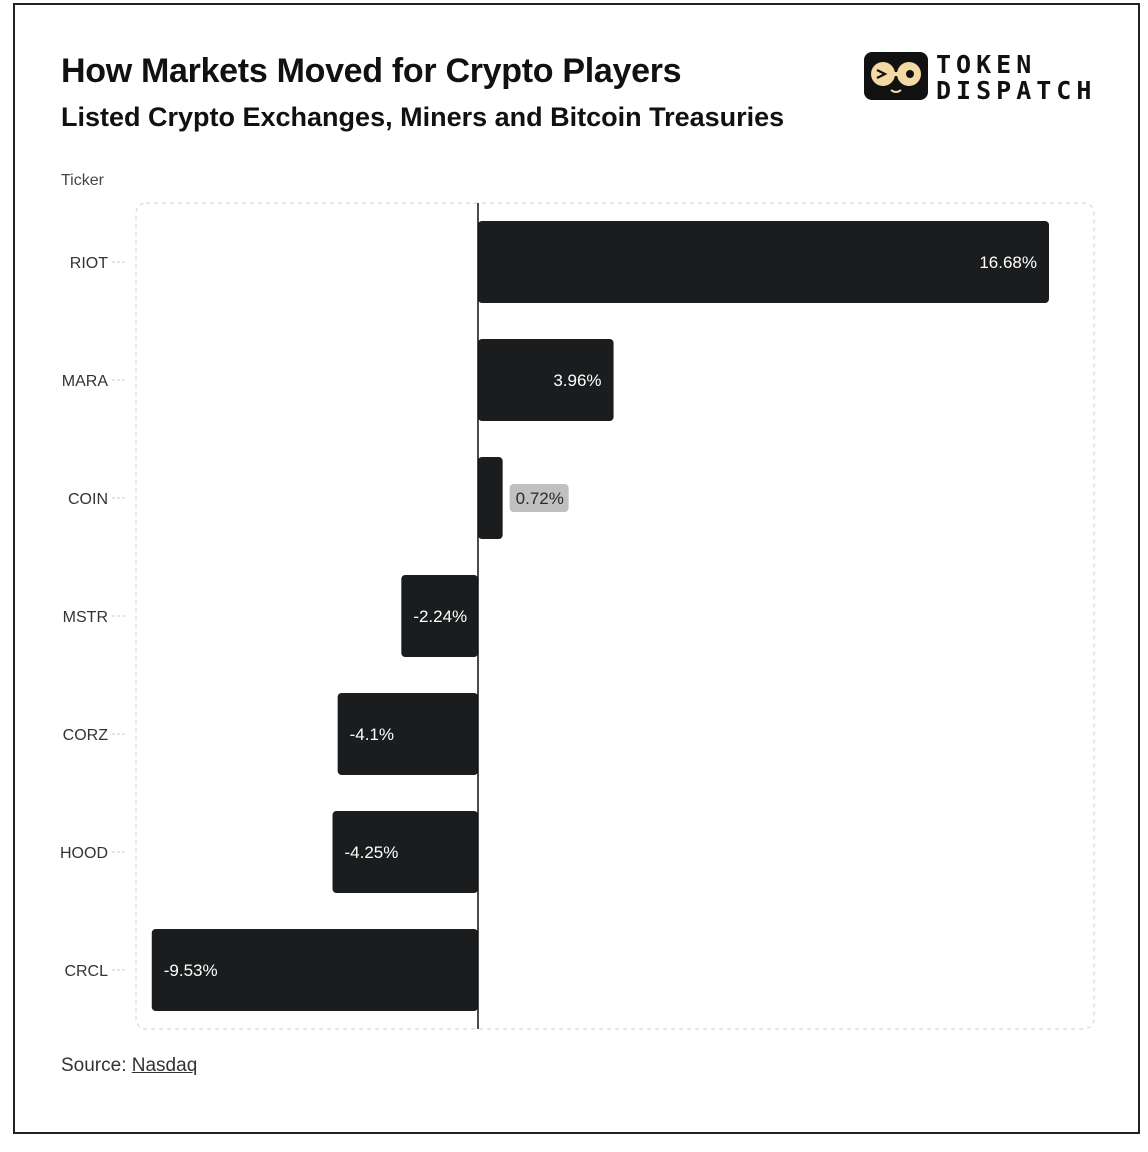  Describe the element at coordinates (490, 498) in the screenshot. I see `bar-coin` at that location.